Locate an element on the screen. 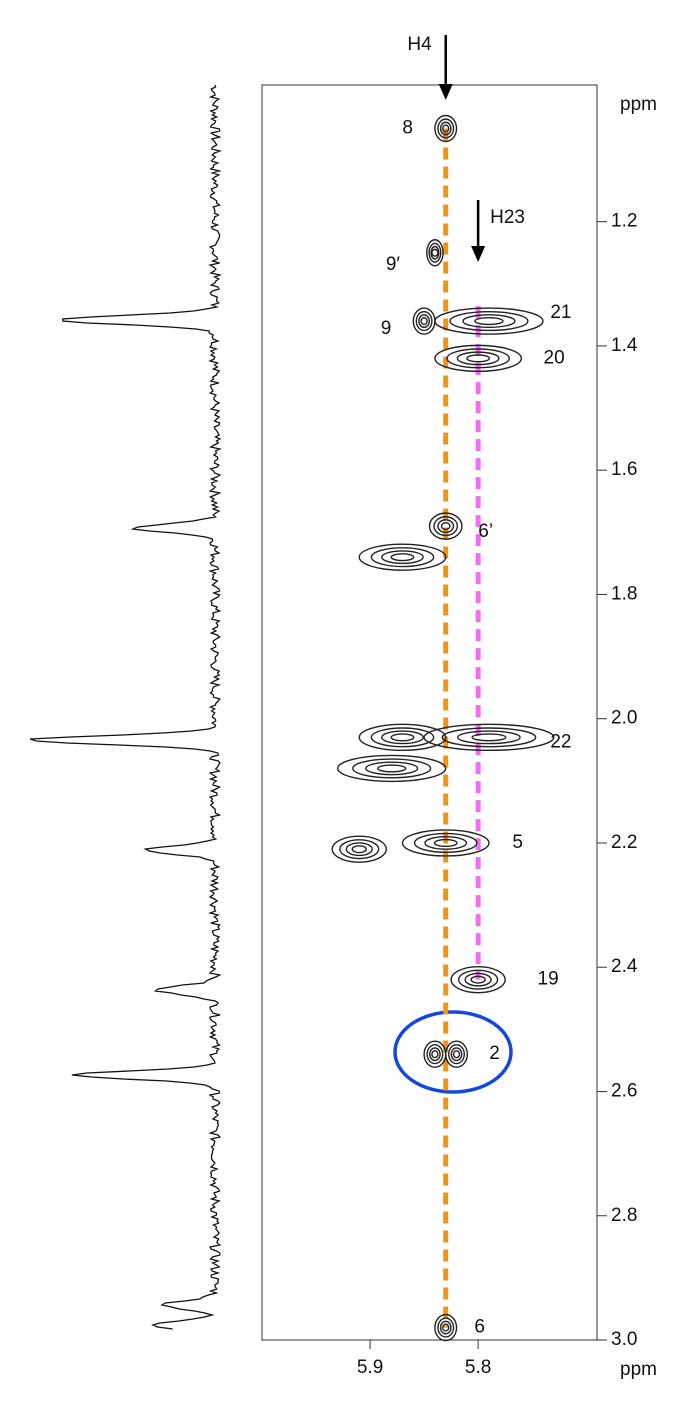 Image resolution: width=698 pixels, height=1403 pixels. peak-label: 6 is located at coordinates (479, 1327).